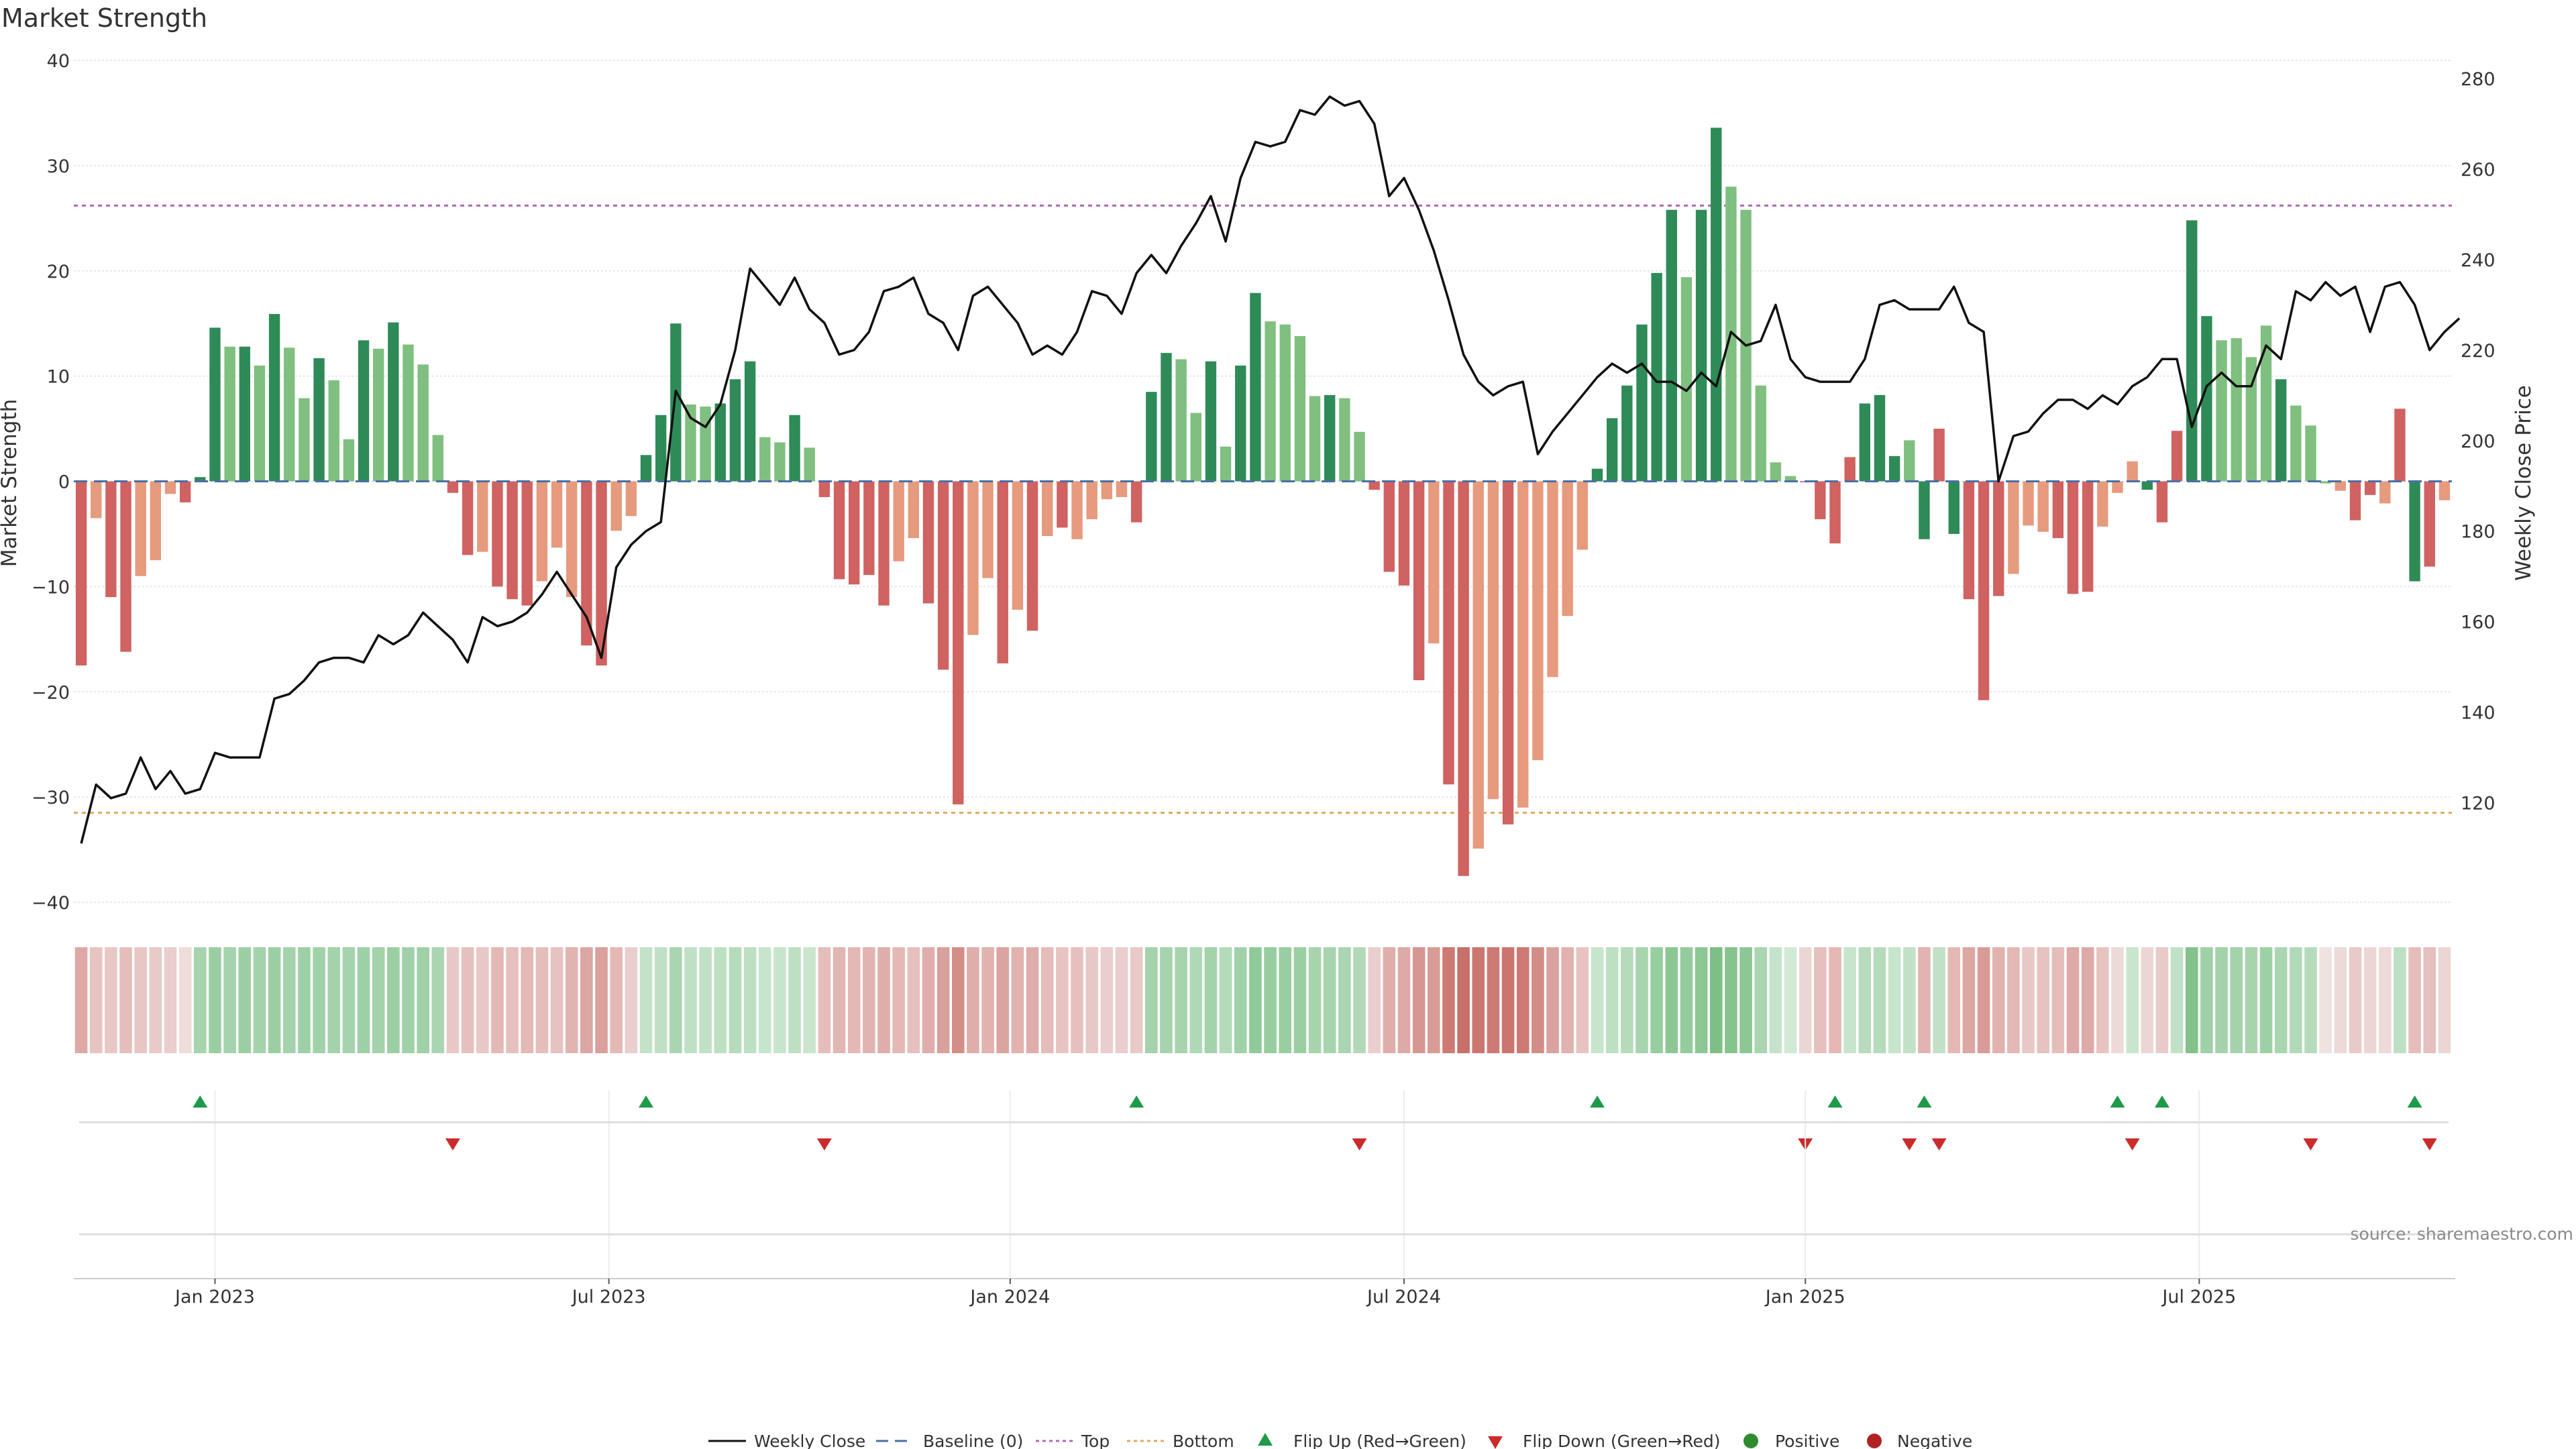 The image size is (2576, 1449). I want to click on left-axis-label: Market Strength, so click(10, 483).